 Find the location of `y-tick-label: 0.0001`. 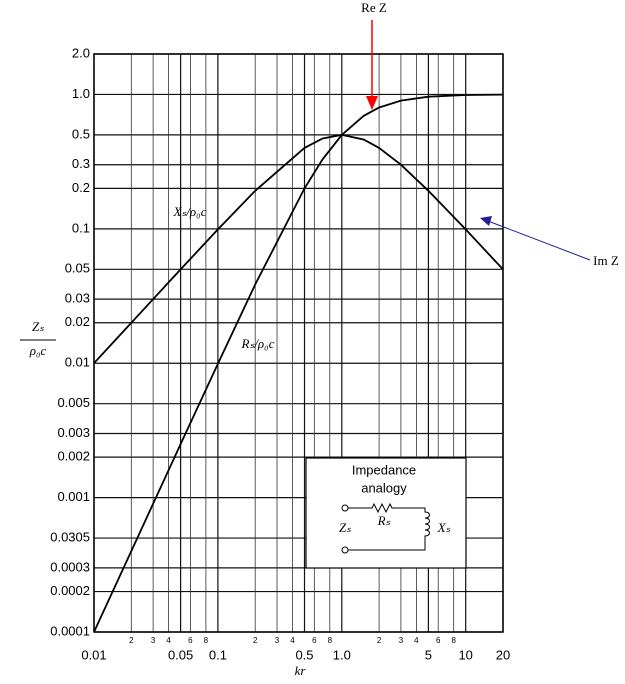

y-tick-label: 0.0001 is located at coordinates (70, 630).